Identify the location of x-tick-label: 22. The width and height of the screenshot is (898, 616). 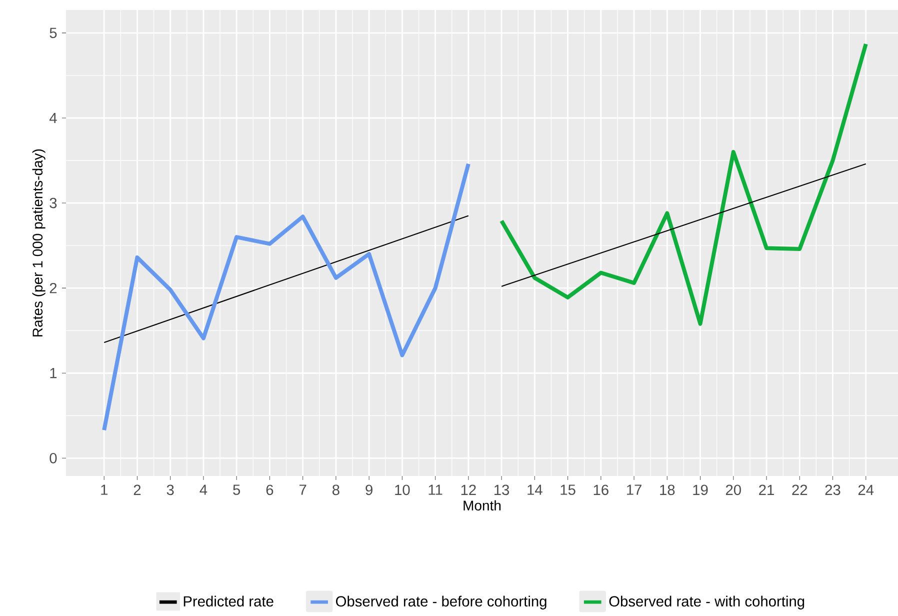
(800, 489).